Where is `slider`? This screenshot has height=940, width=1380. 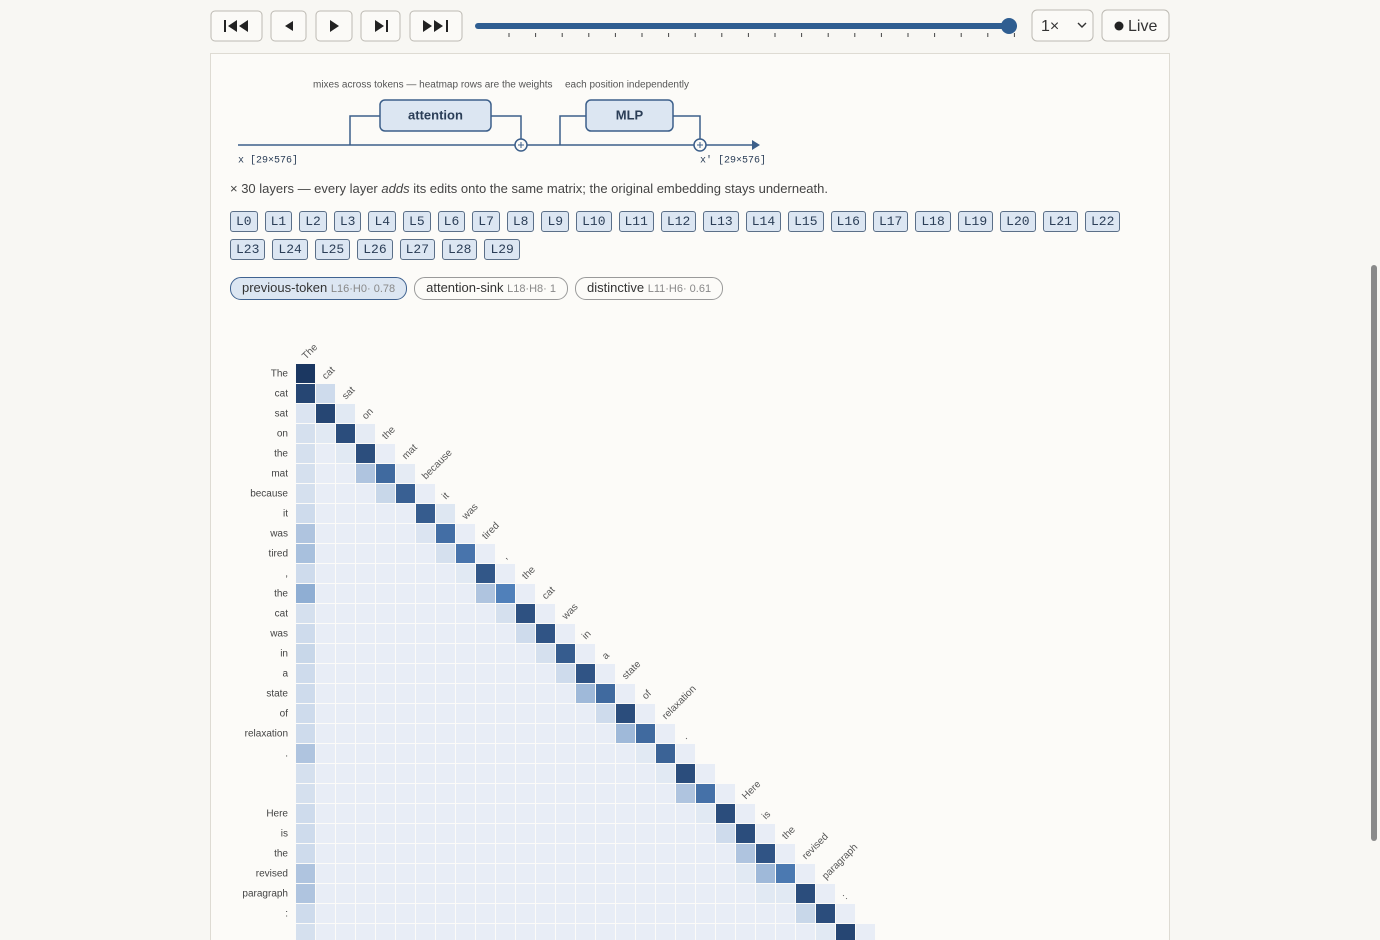
slider is located at coordinates (746, 27).